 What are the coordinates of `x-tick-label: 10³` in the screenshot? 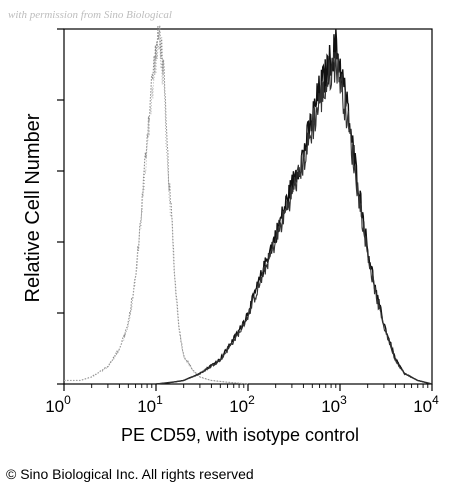 It's located at (334, 404).